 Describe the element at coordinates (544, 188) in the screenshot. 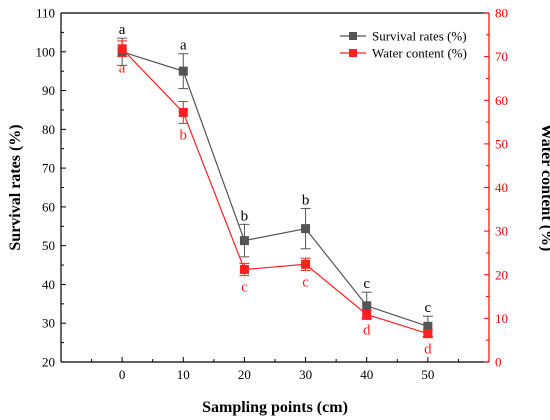

I see `right-y-axis-title: Water content (%)` at that location.